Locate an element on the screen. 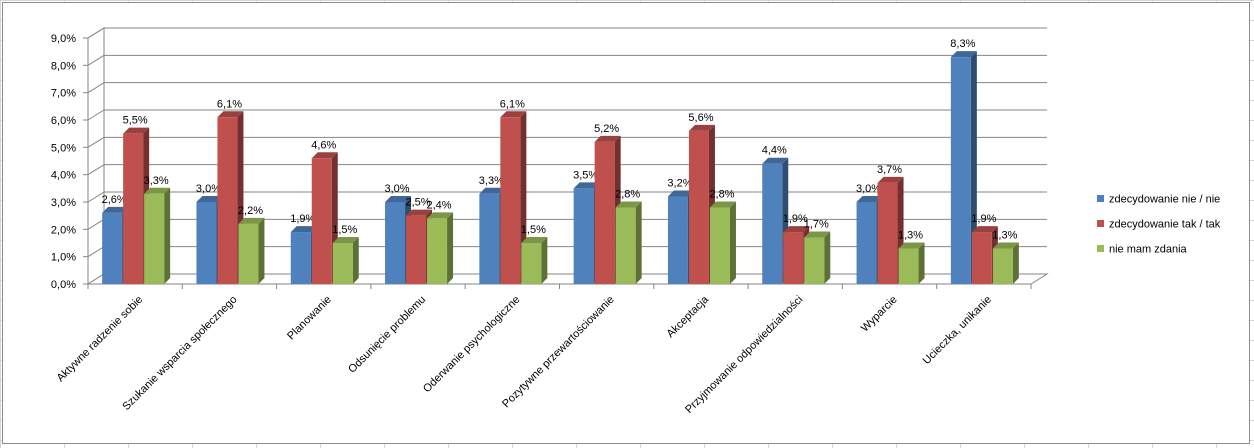 The height and width of the screenshot is (448, 1254). data-label: 2,4% is located at coordinates (439, 205).